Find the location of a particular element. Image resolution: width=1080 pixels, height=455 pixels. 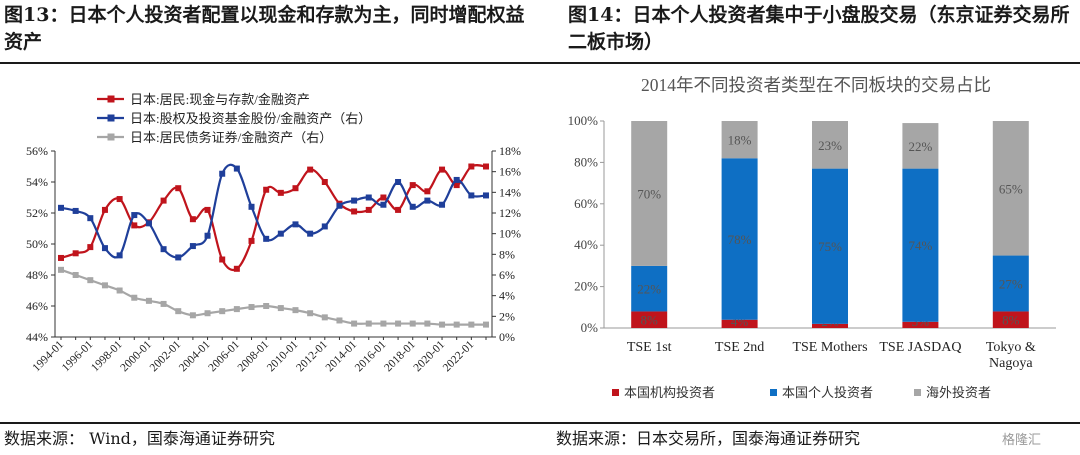

bar-data-label: 22% is located at coordinates (920, 146).